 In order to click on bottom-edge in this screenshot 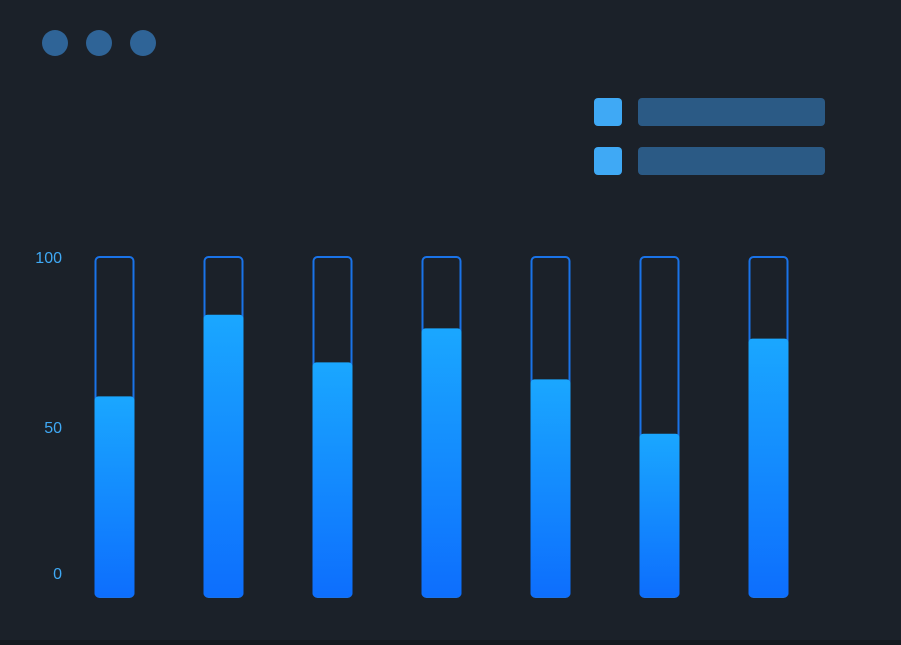, I will do `click(450, 642)`.